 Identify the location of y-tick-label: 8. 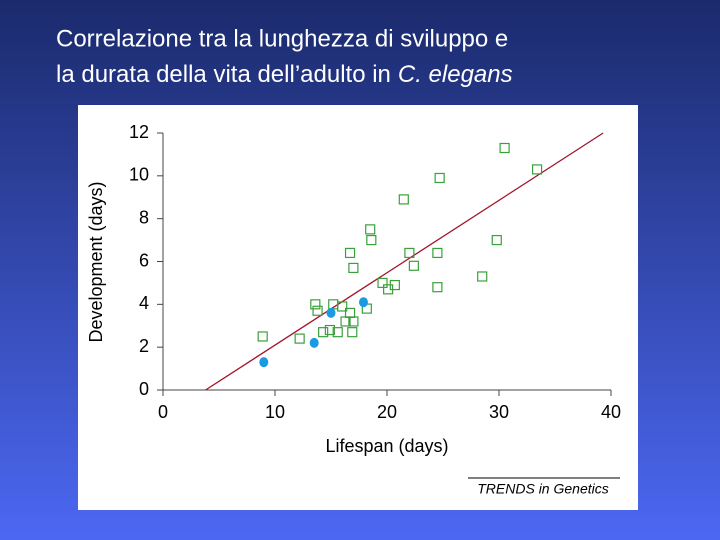
(144, 217).